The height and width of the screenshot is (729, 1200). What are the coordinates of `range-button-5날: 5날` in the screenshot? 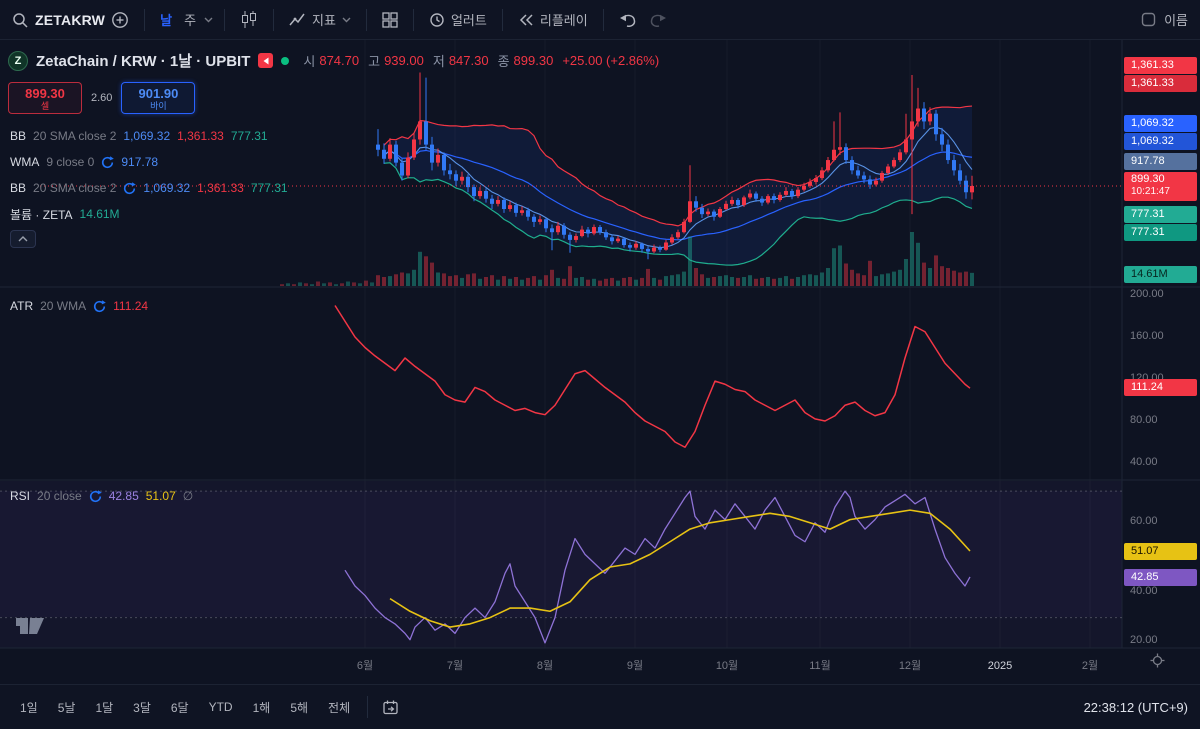 It's located at (67, 707).